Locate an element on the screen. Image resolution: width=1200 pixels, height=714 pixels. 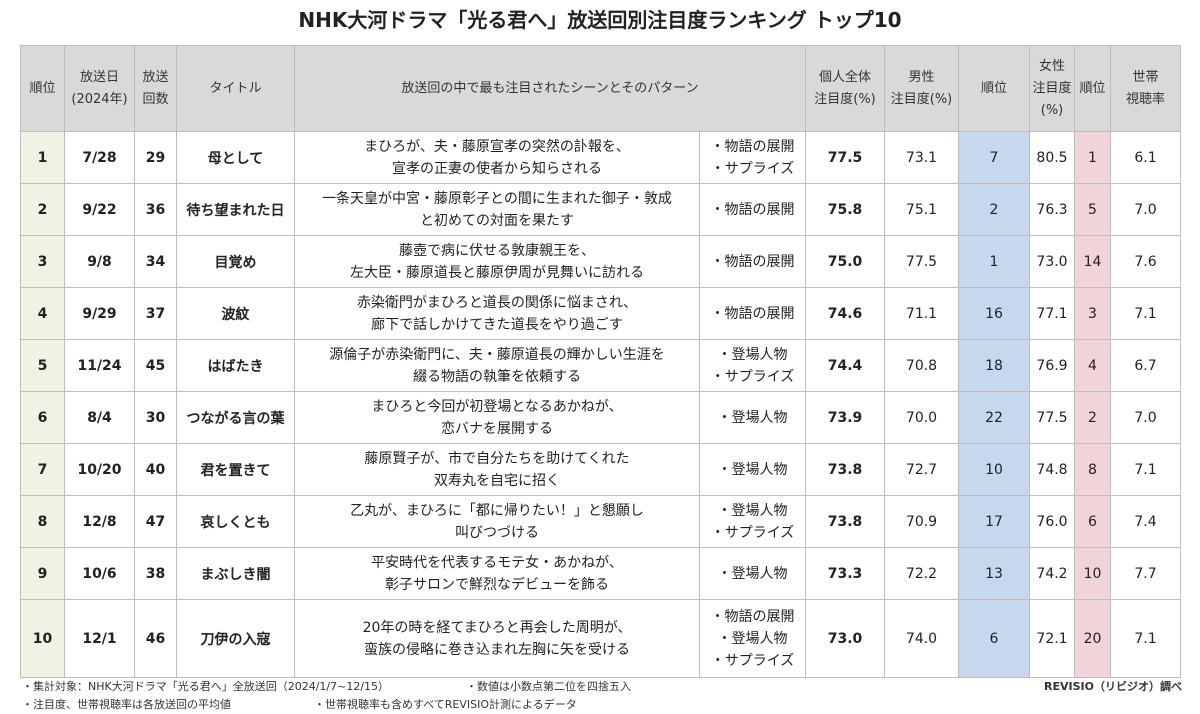
female-rank-cell: 4 is located at coordinates (1092, 365).